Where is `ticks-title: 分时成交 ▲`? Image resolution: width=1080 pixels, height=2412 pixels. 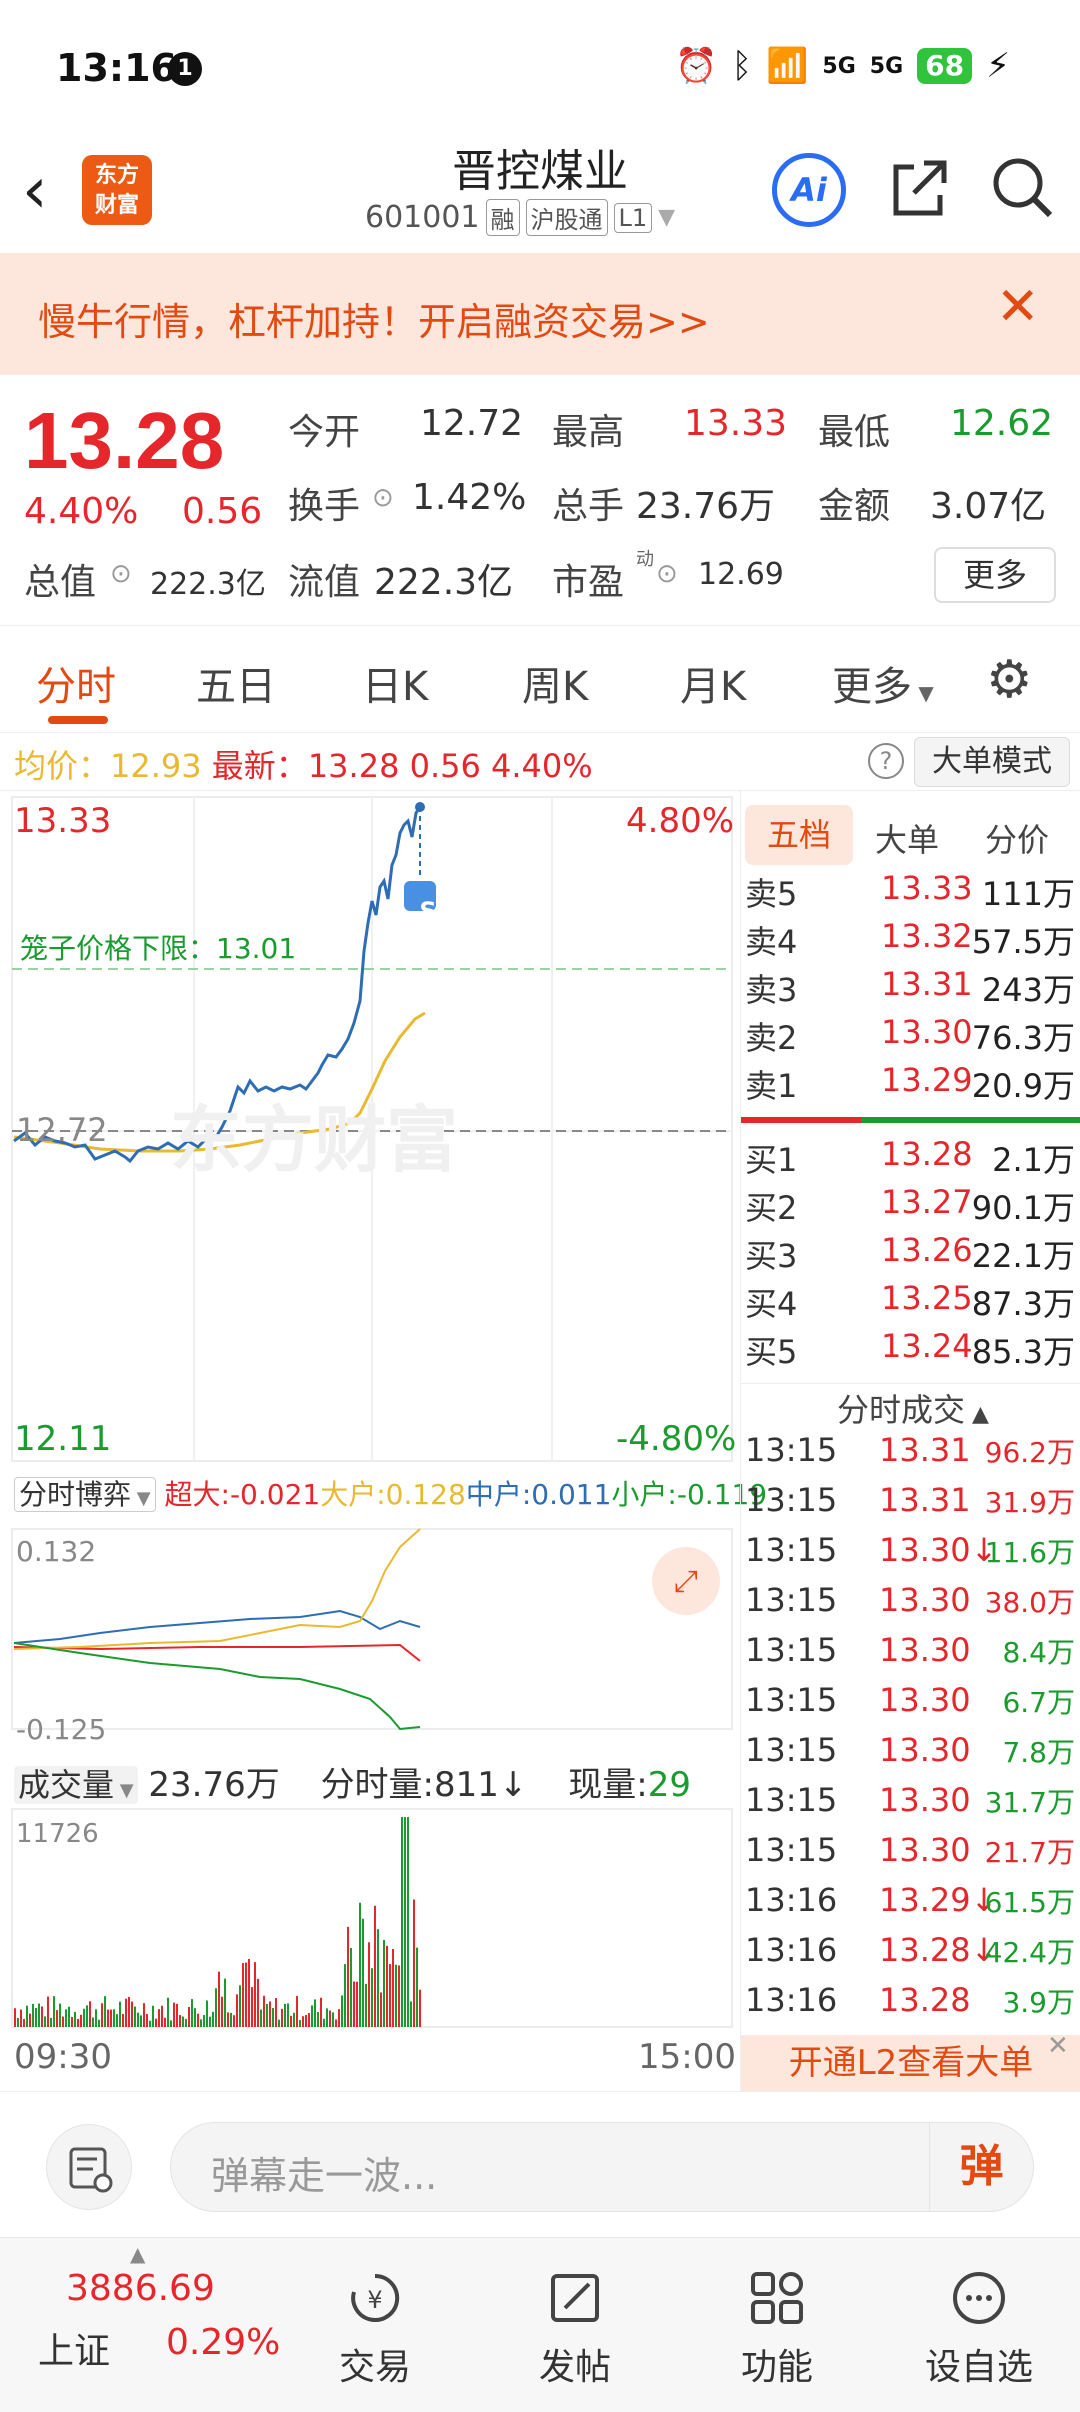
ticks-title: 分时成交 ▲ is located at coordinates (913, 1410).